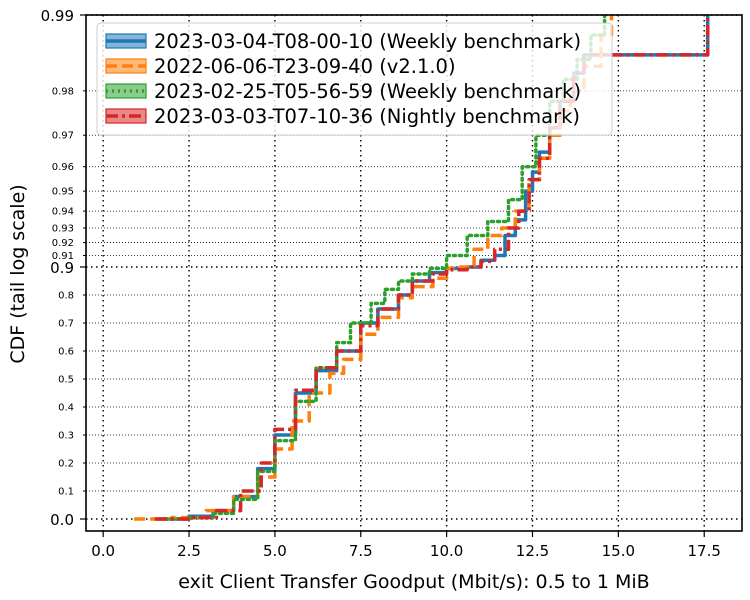 The width and height of the screenshot is (750, 600). What do you see at coordinates (66, 436) in the screenshot?
I see `y-minor-tick-label: 0.3` at bounding box center [66, 436].